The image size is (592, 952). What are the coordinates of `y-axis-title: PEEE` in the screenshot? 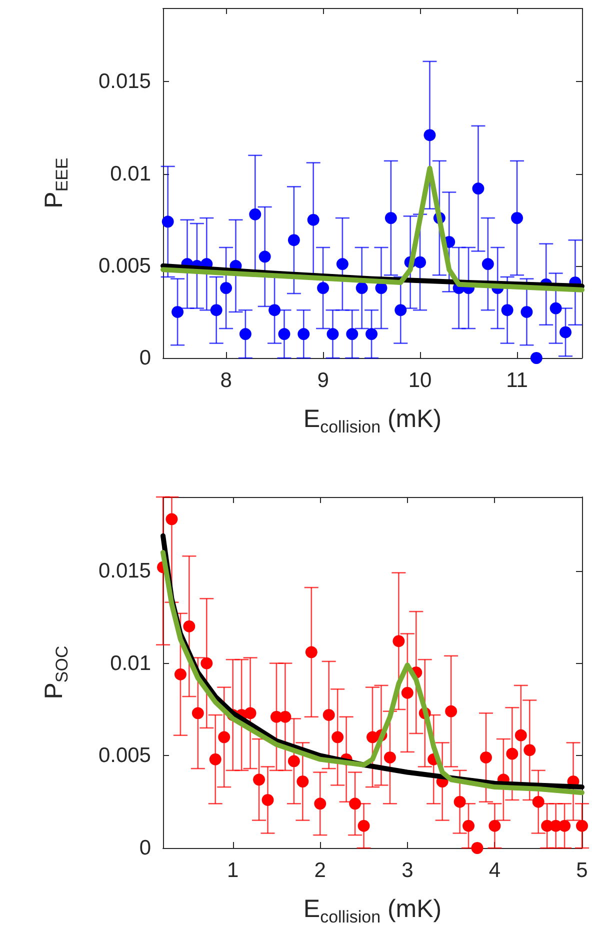 It's located at (56, 183).